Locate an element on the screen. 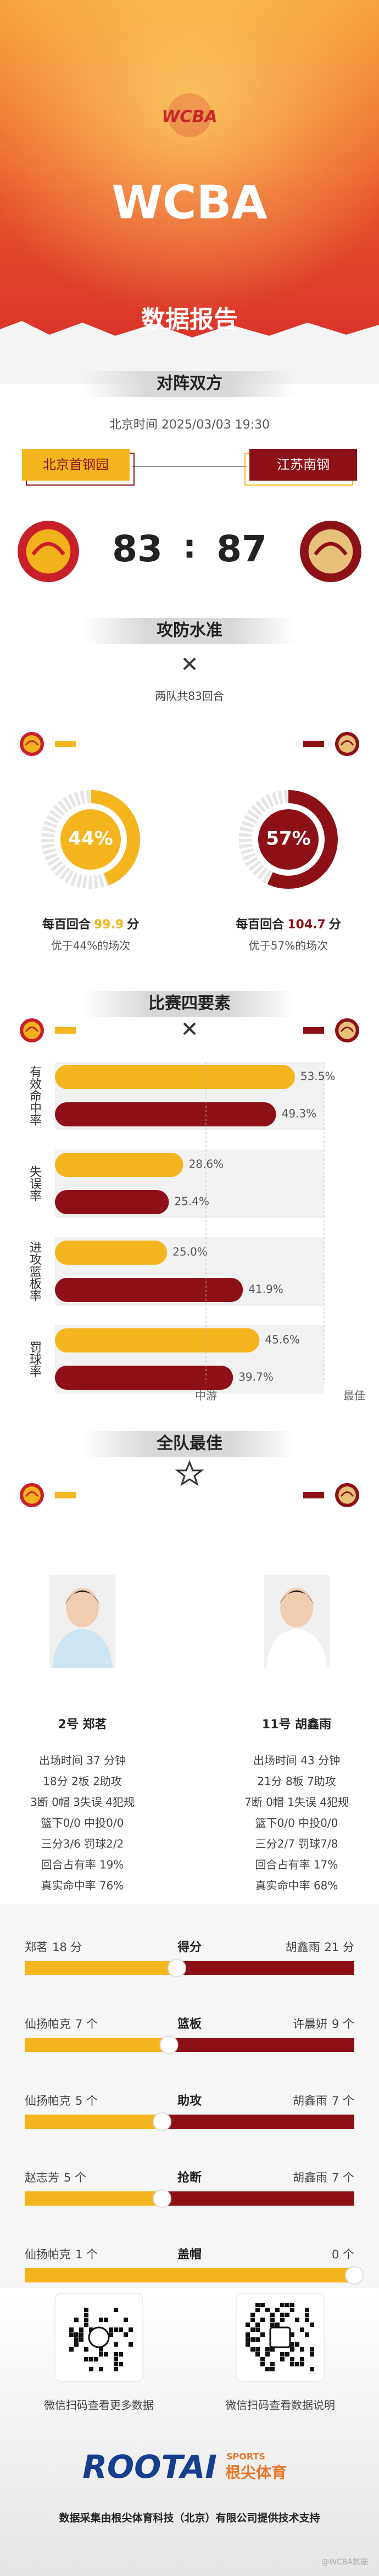  right-leader: 胡鑫雨 7 个 is located at coordinates (323, 2178).